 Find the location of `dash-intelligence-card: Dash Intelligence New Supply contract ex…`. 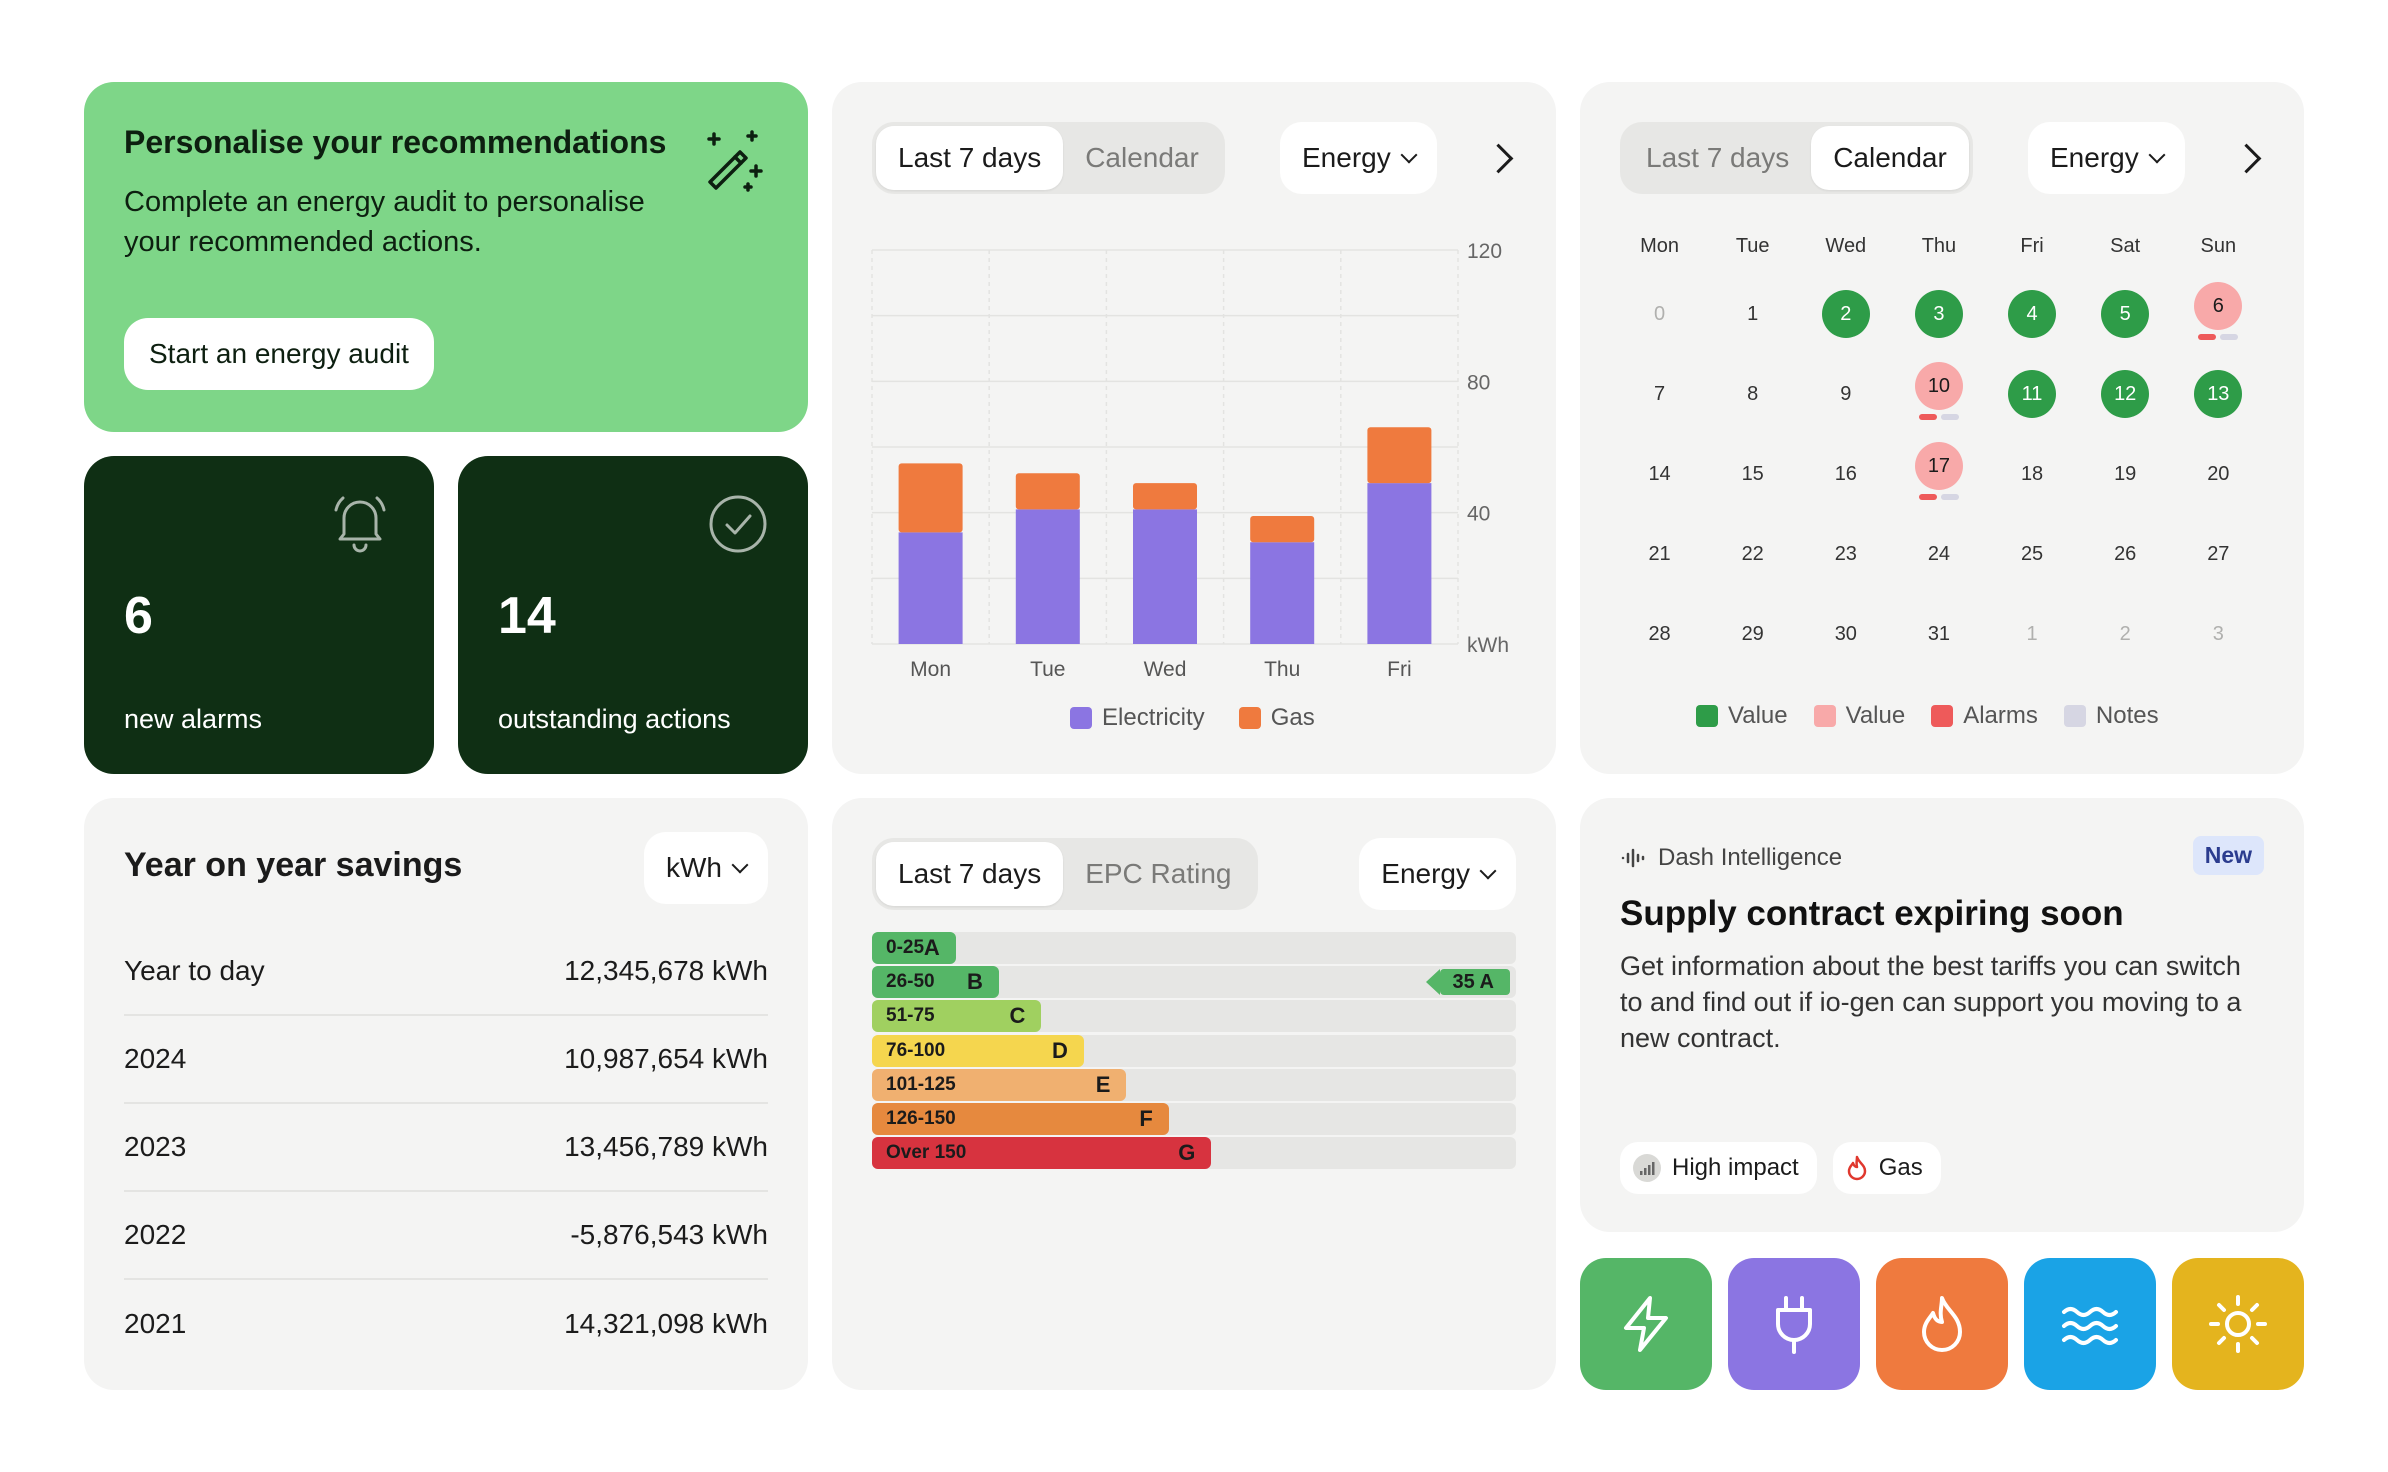

dash-intelligence-card: Dash Intelligence New Supply contract ex… is located at coordinates (1942, 1015).